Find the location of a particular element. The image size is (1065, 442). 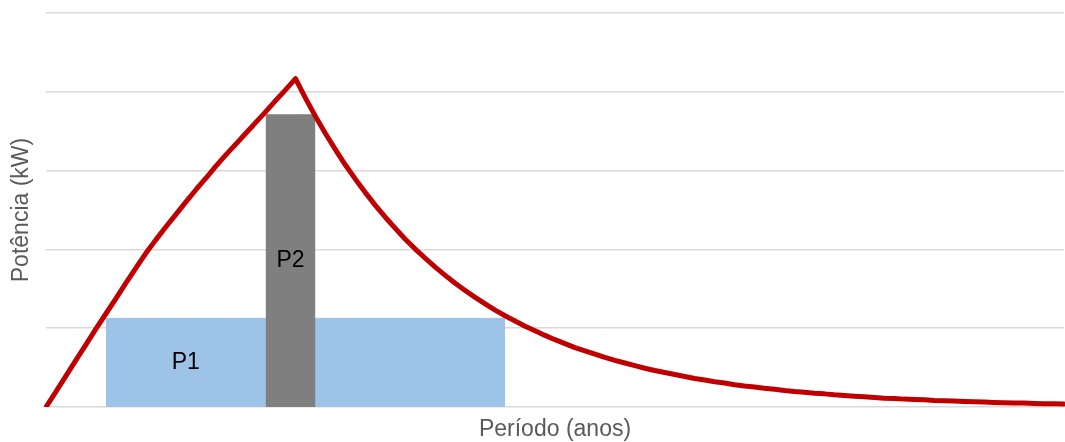

y-axis-title: Potência (kW) is located at coordinates (20, 210).